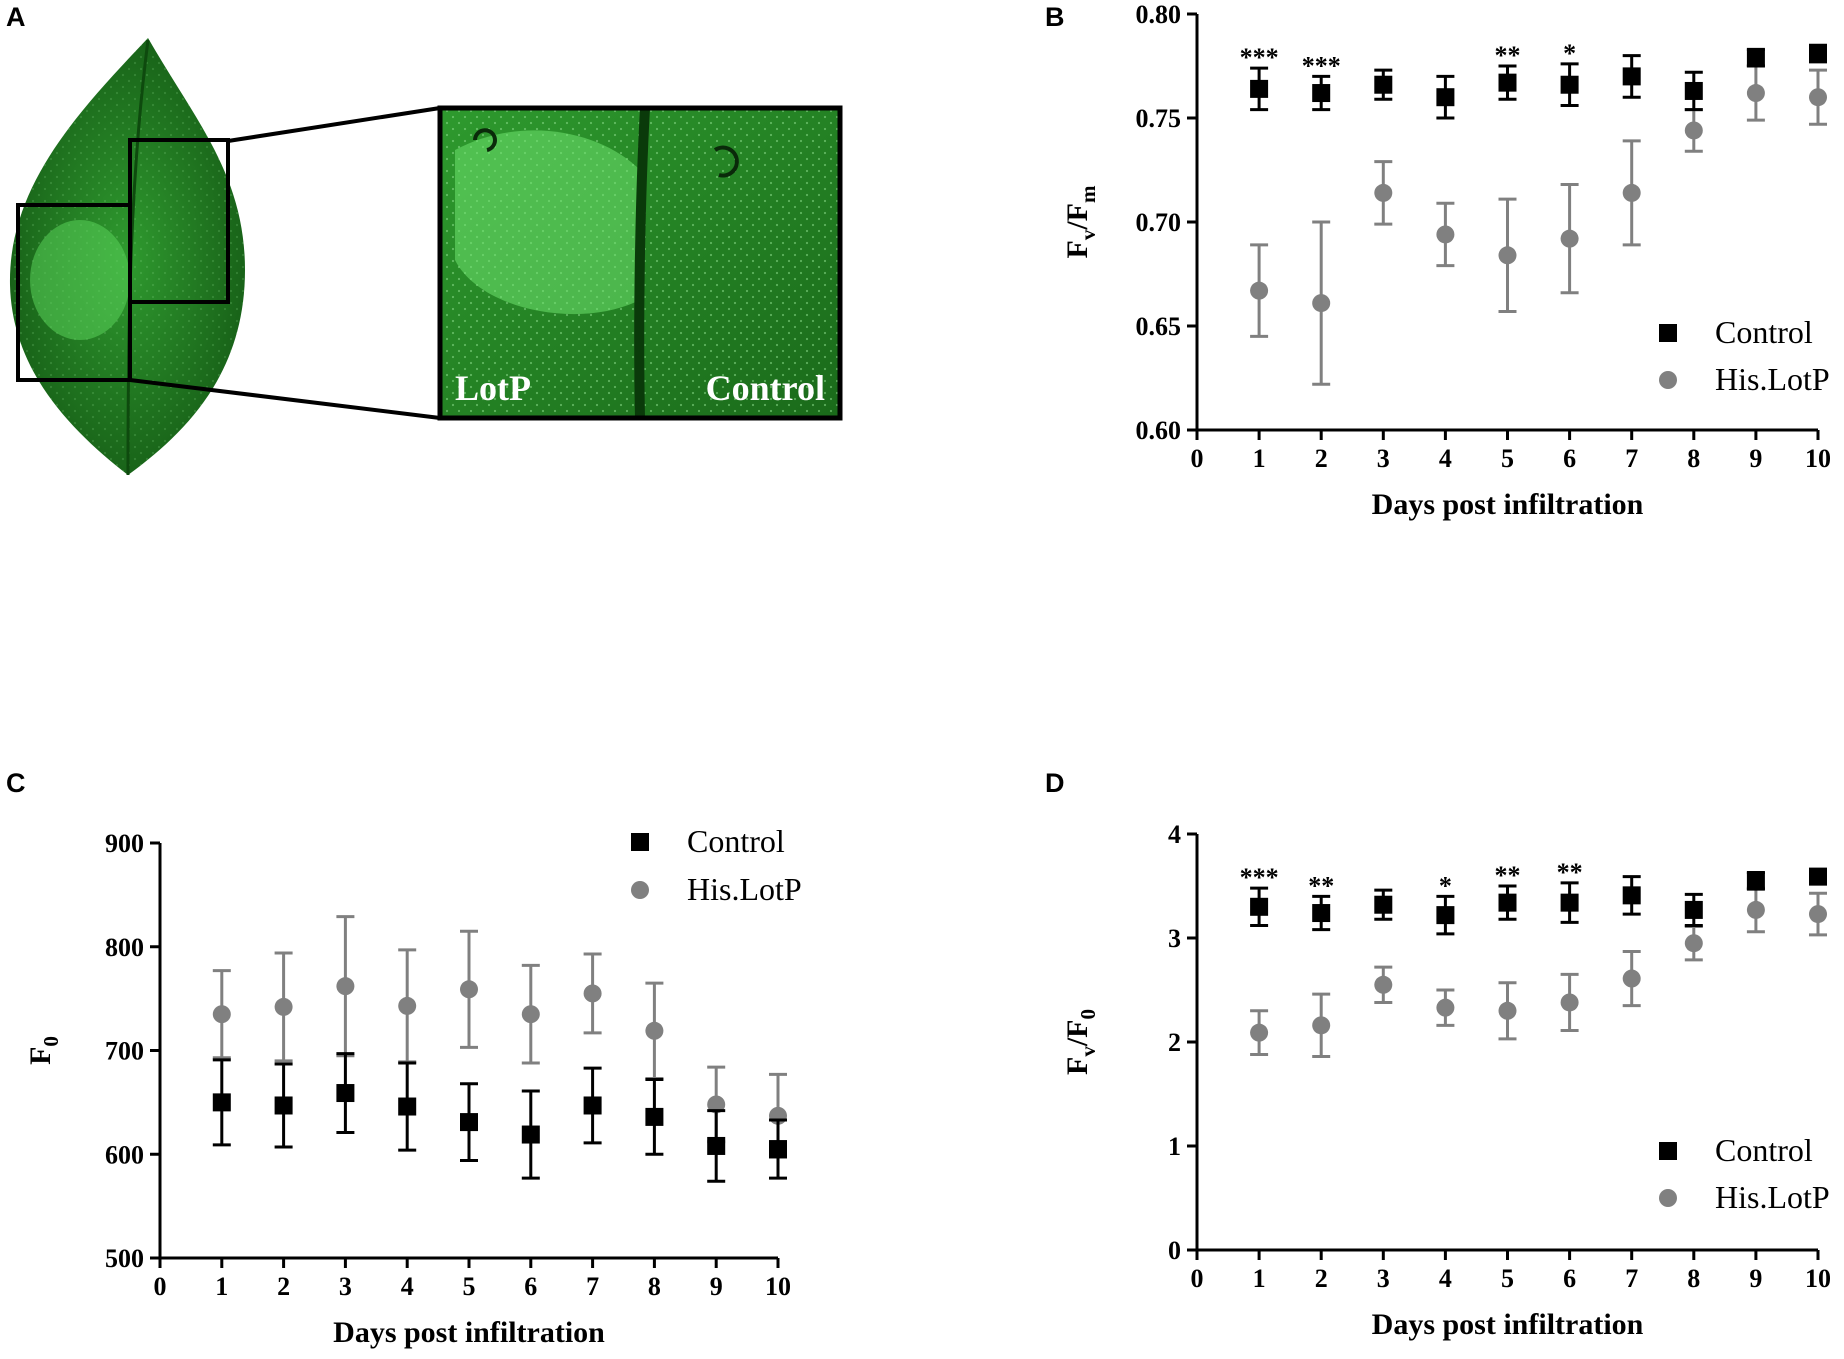  What do you see at coordinates (124, 1051) in the screenshot?
I see `y-tick-label: 700` at bounding box center [124, 1051].